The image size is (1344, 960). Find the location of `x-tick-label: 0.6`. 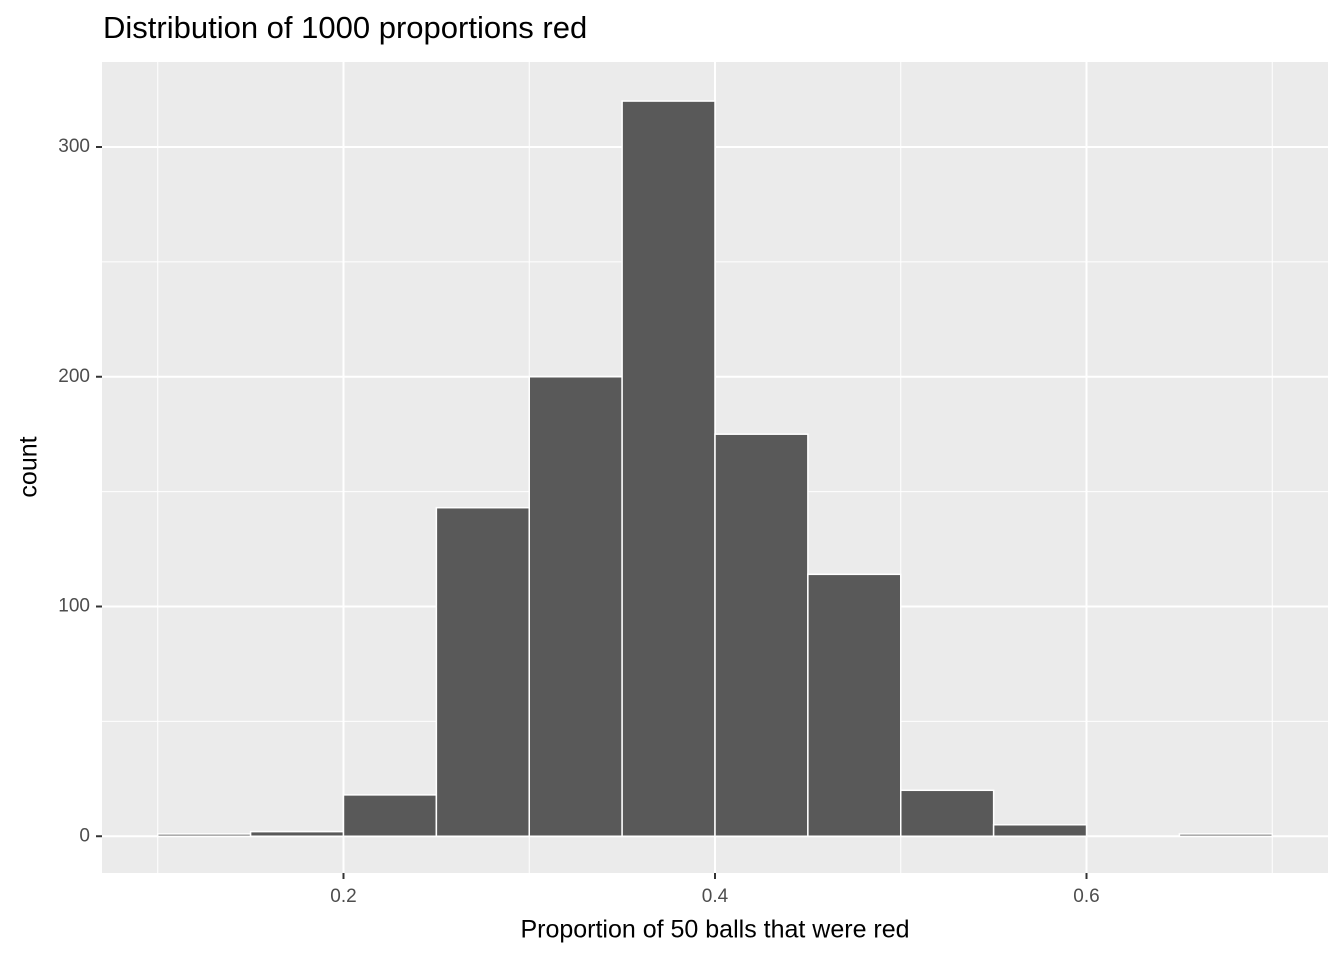

x-tick-label: 0.6 is located at coordinates (1086, 896).